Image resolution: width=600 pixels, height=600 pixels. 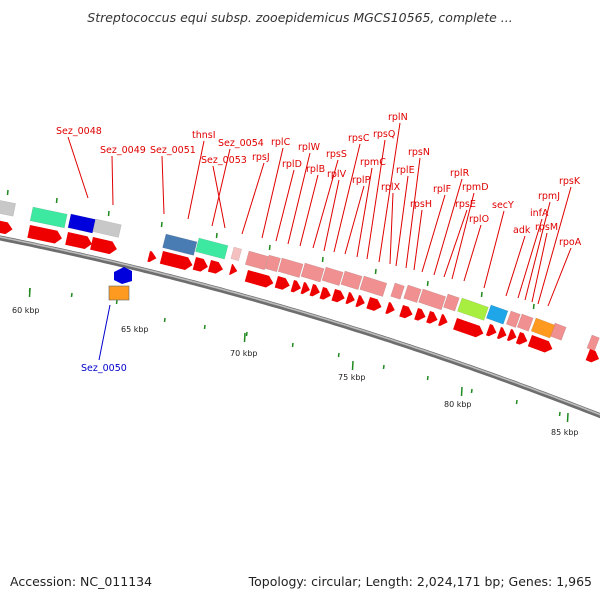 I want to click on gene-label-sez_0054: Sez_0054, so click(x=241, y=143).